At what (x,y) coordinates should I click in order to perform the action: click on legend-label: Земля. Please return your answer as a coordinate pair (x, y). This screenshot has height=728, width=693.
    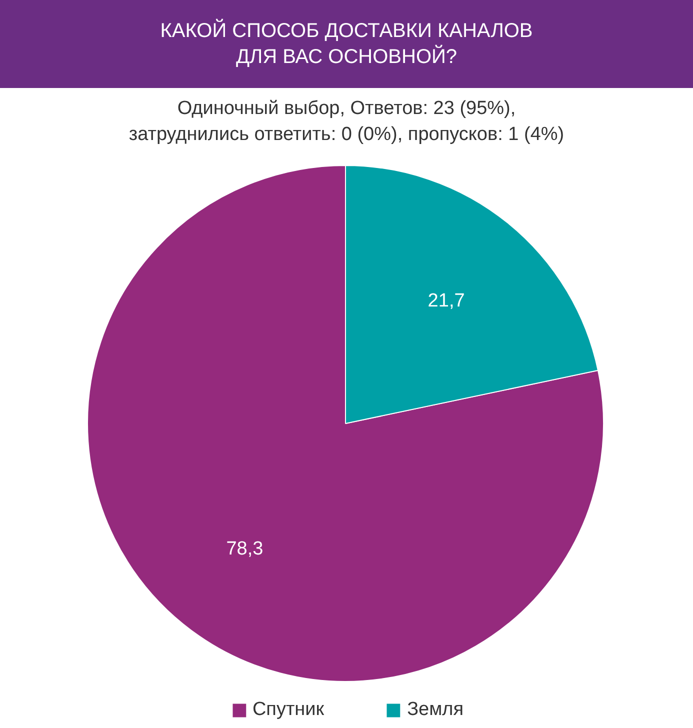
    Looking at the image, I should click on (435, 710).